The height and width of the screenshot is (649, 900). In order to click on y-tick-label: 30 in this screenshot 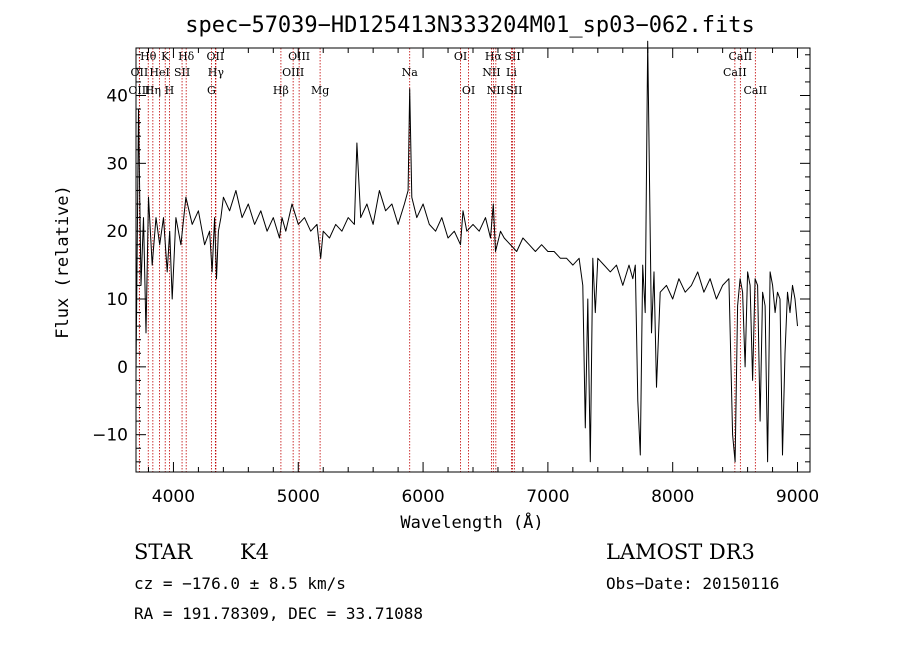, I will do `click(117, 164)`.